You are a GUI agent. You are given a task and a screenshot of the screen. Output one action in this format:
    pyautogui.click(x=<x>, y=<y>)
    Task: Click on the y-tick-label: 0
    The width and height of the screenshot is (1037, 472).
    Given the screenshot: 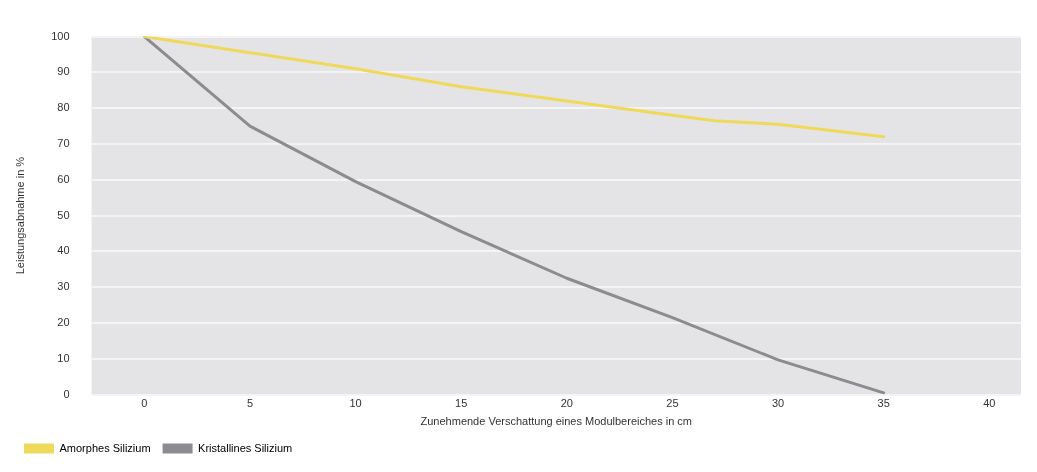 What is the action you would take?
    pyautogui.click(x=66, y=393)
    